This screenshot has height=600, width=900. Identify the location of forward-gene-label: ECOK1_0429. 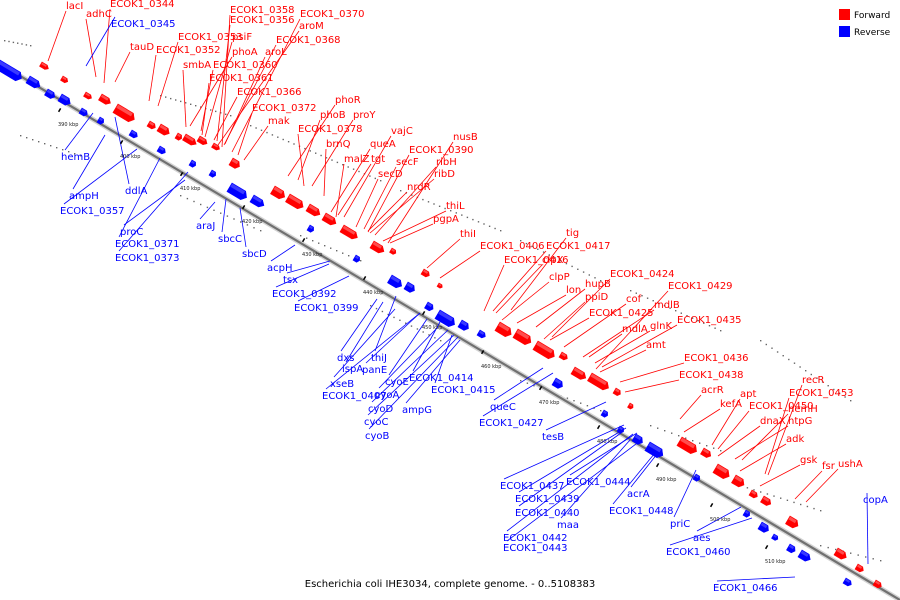
(700, 286).